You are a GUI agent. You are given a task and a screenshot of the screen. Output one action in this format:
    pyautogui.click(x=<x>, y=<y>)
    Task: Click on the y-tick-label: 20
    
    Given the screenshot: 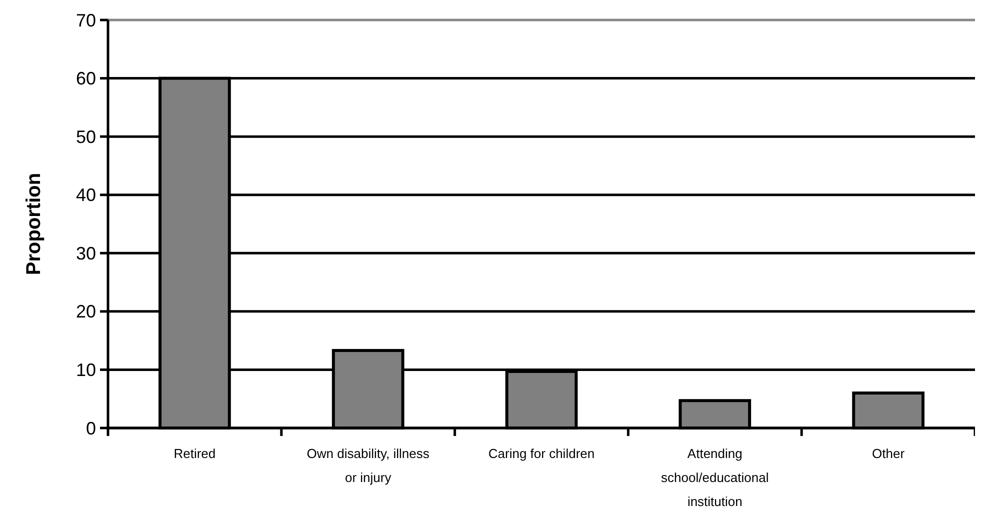 What is the action you would take?
    pyautogui.click(x=86, y=312)
    